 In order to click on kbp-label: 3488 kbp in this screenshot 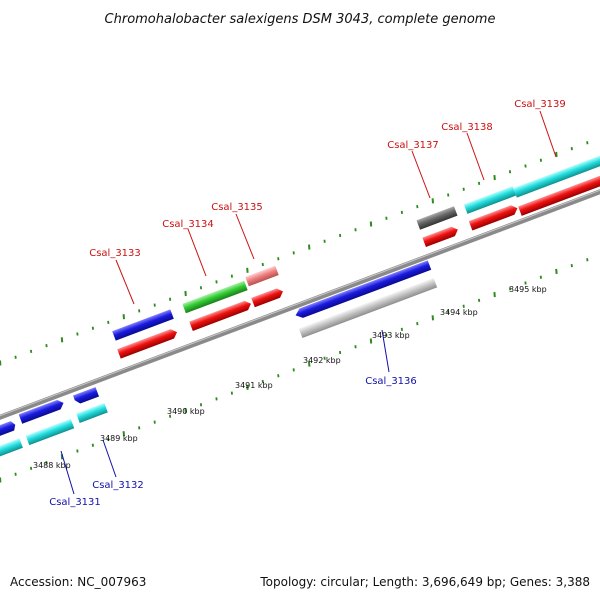, I will do `click(52, 465)`.